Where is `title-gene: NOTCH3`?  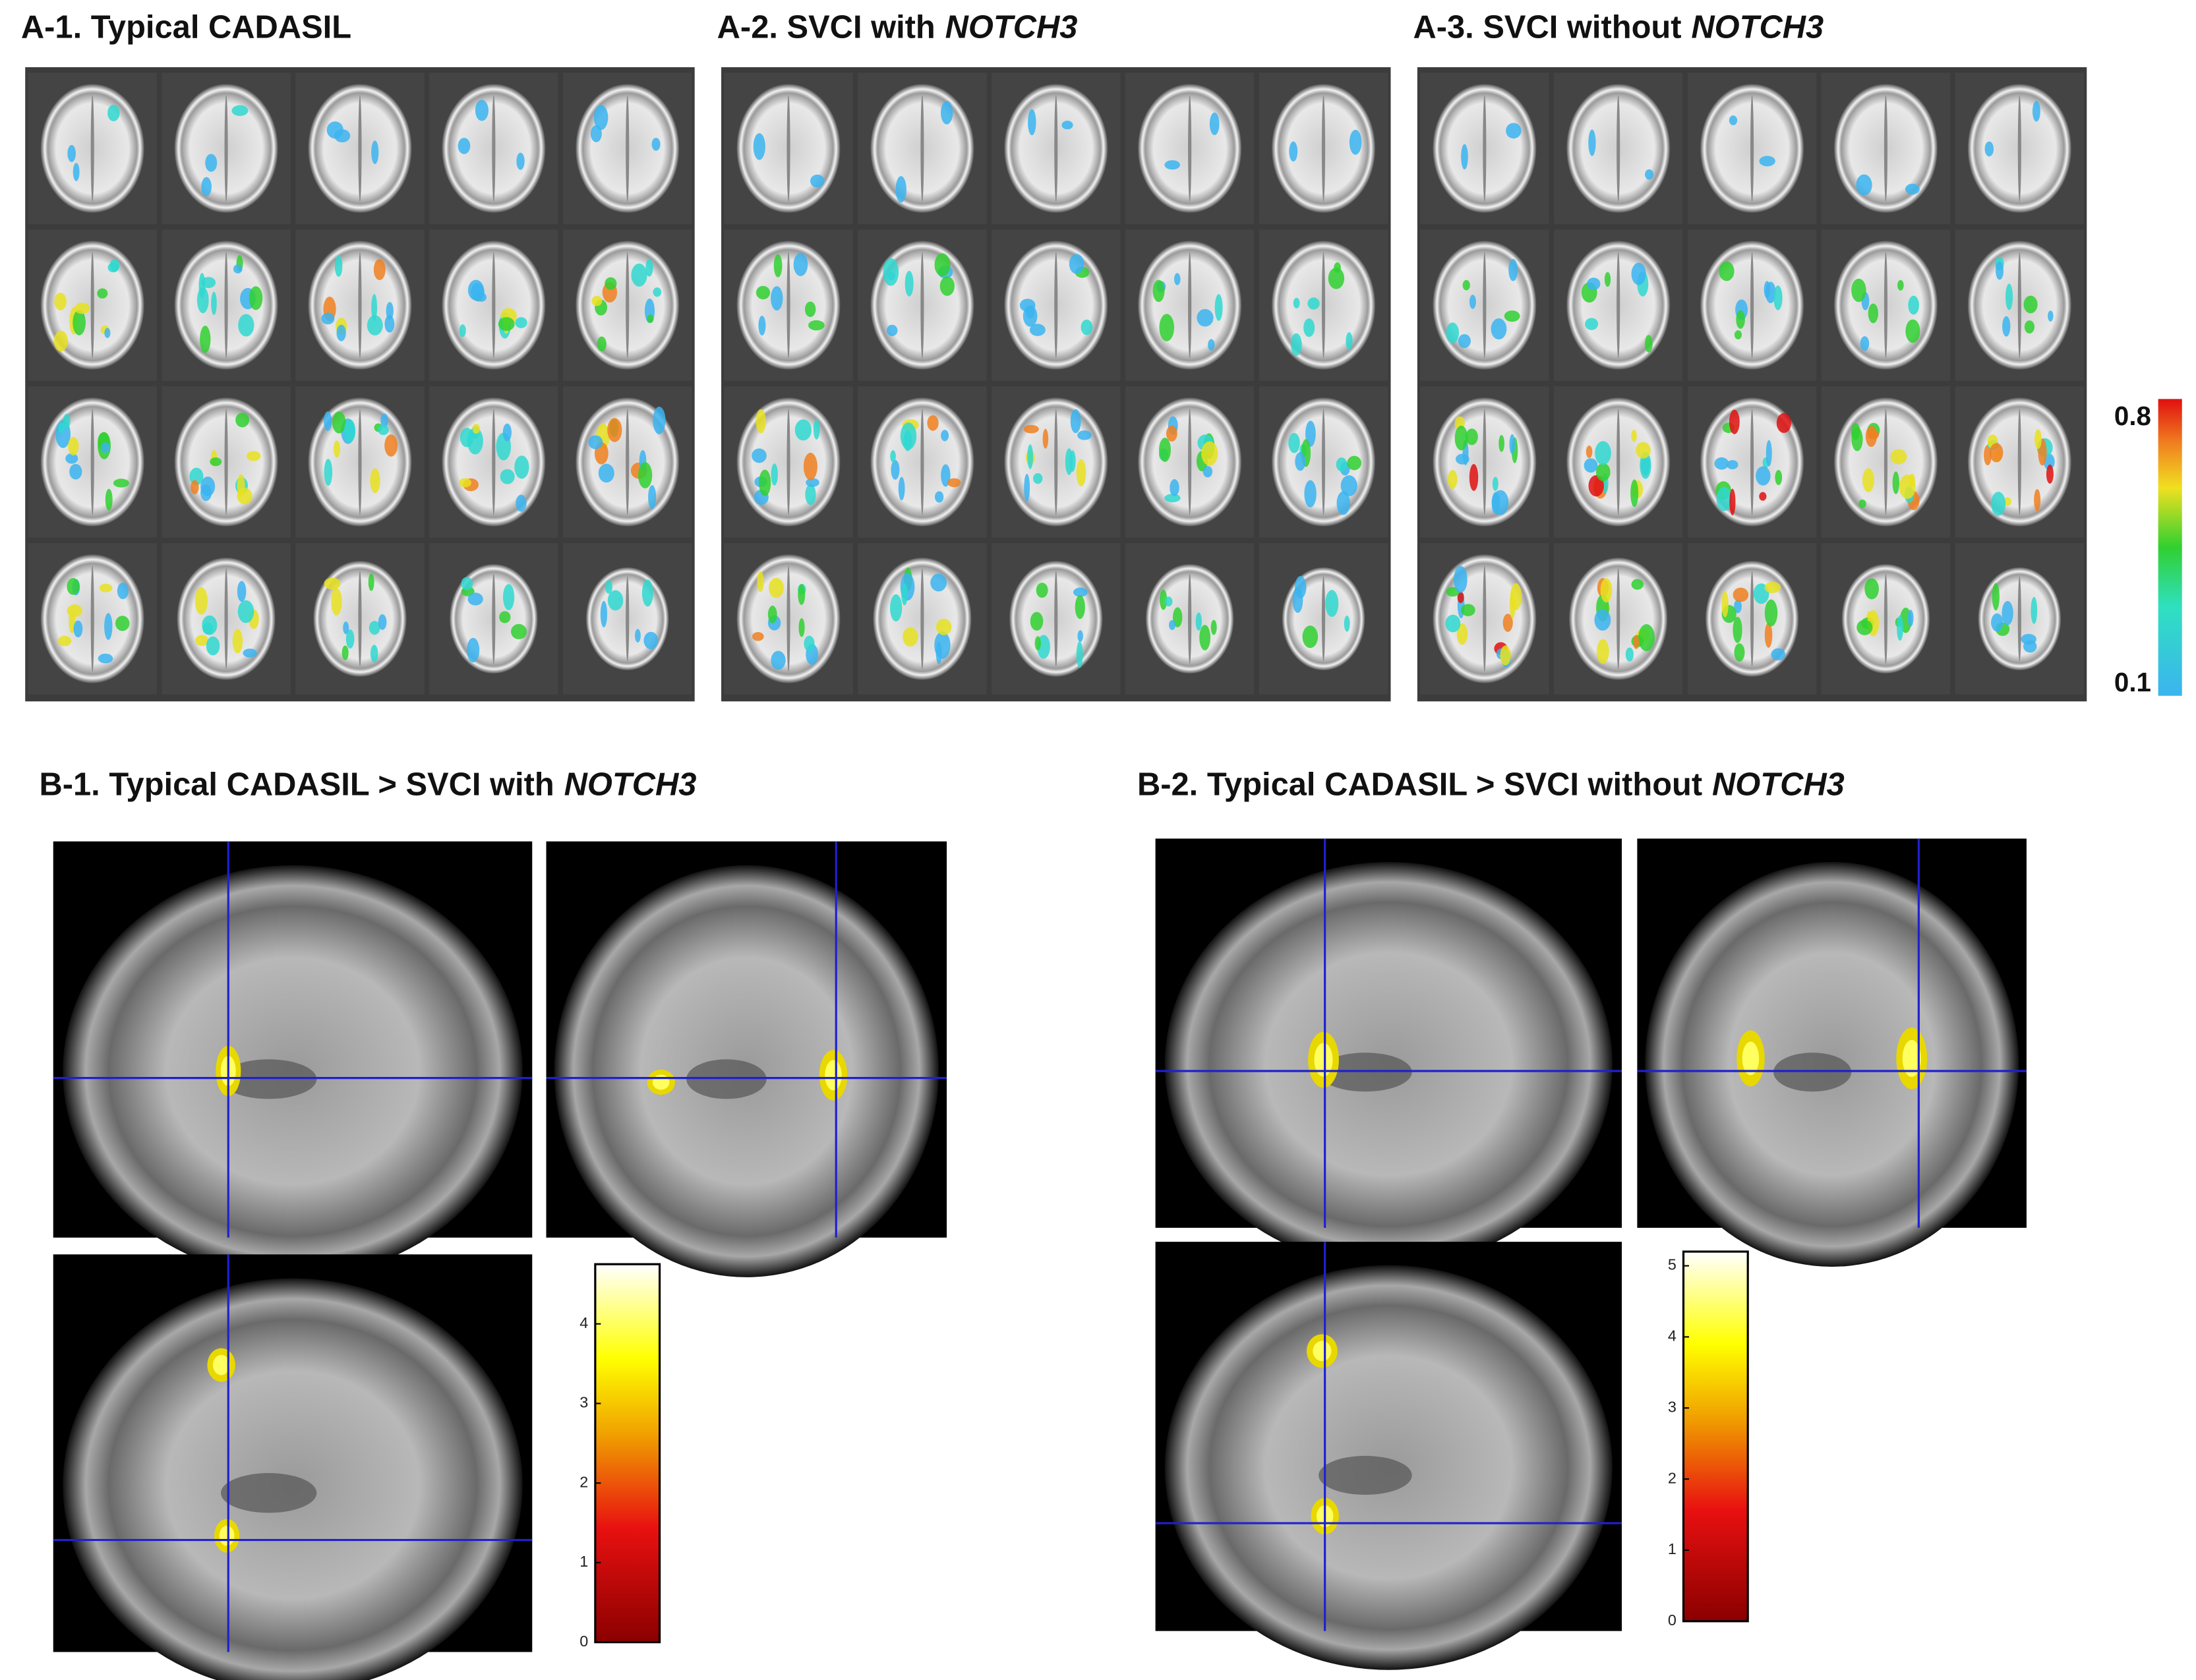
title-gene: NOTCH3 is located at coordinates (630, 785).